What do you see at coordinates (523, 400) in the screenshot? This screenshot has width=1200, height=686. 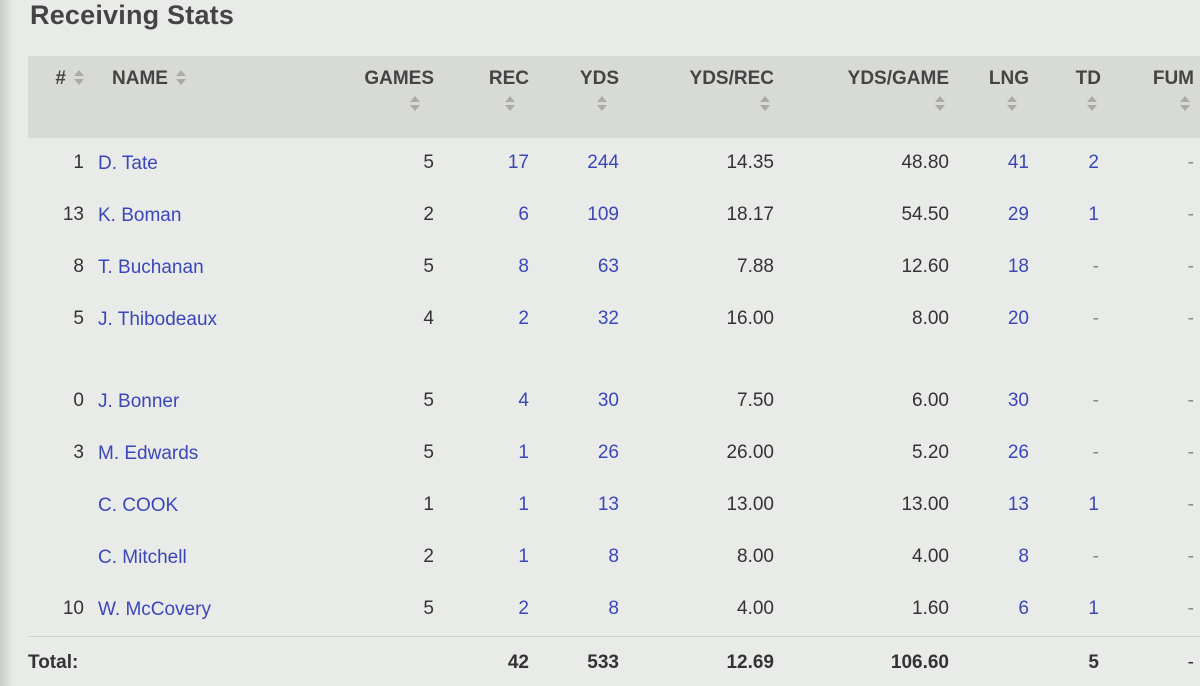 I see `rec-link: 4` at bounding box center [523, 400].